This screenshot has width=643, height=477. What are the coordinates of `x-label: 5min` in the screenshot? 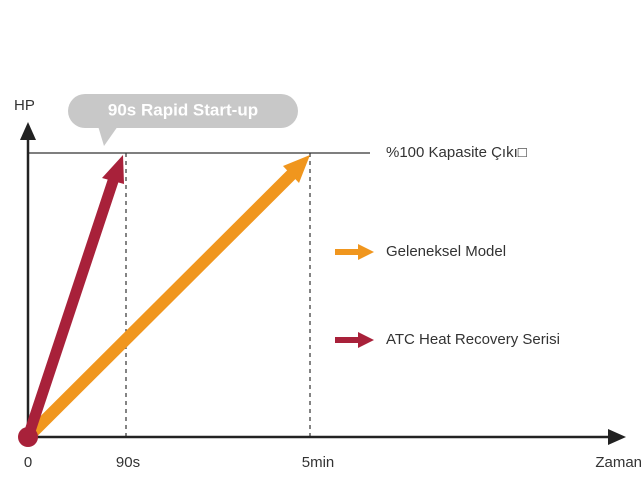 It's located at (318, 462).